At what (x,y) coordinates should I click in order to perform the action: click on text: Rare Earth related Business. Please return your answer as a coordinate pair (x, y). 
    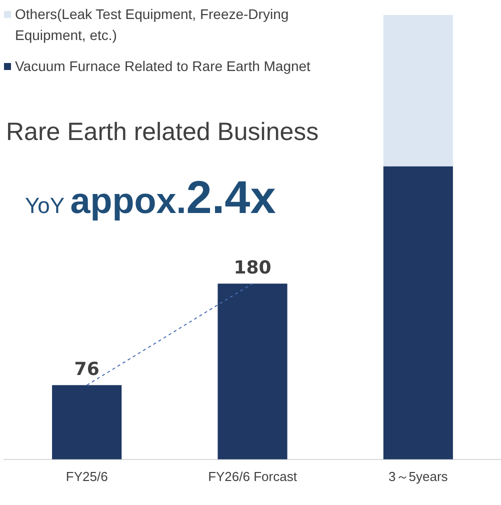
    Looking at the image, I should click on (162, 132).